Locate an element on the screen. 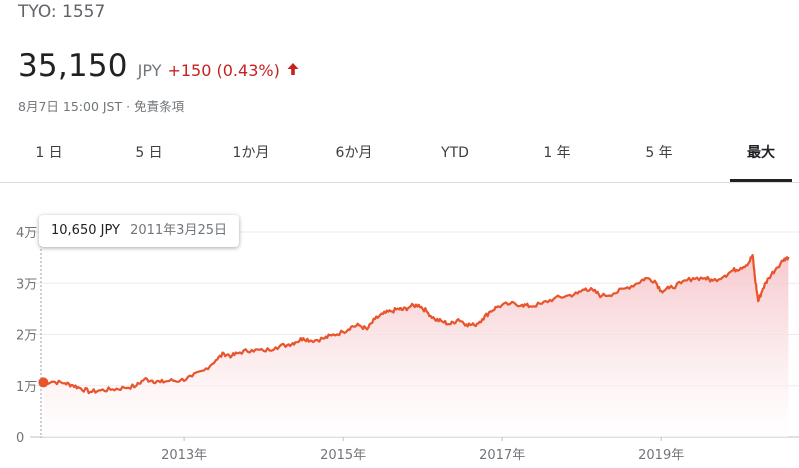 This screenshot has width=799, height=468. y-tick-label: 2万 is located at coordinates (26, 336).